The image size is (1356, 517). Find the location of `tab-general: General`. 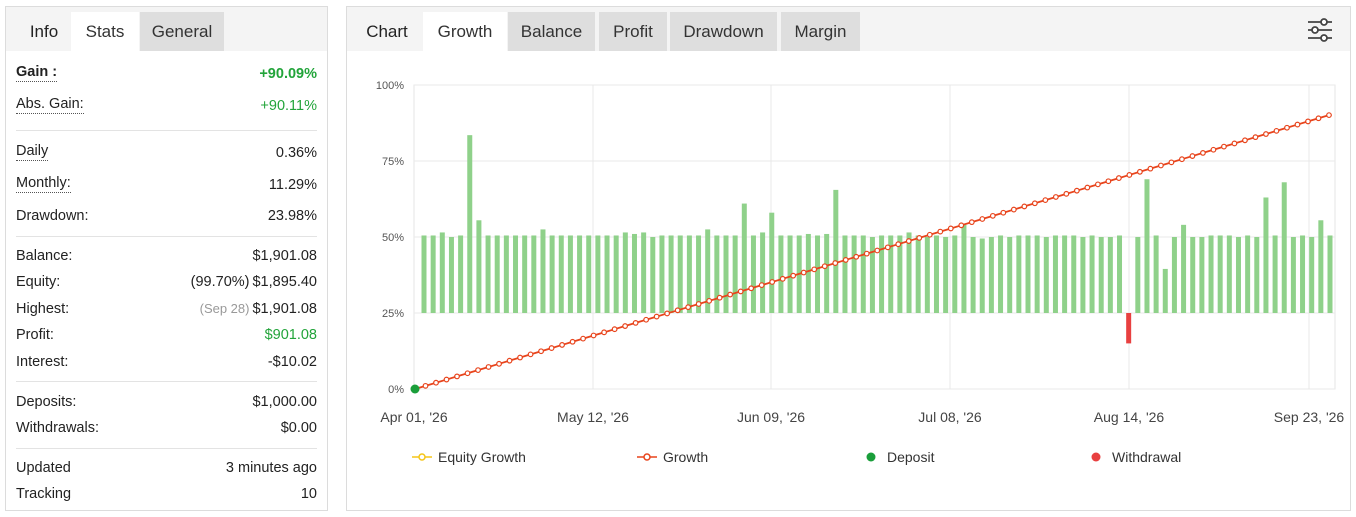

tab-general: General is located at coordinates (182, 31).